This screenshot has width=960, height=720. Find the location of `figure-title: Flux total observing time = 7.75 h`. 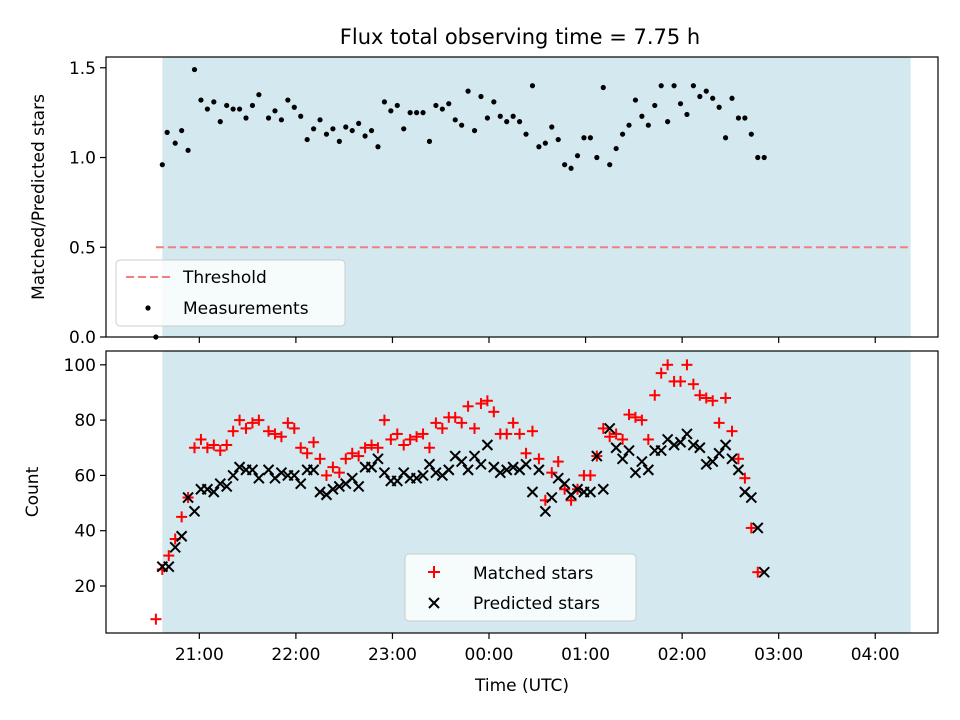

figure-title: Flux total observing time = 7.75 h is located at coordinates (520, 37).